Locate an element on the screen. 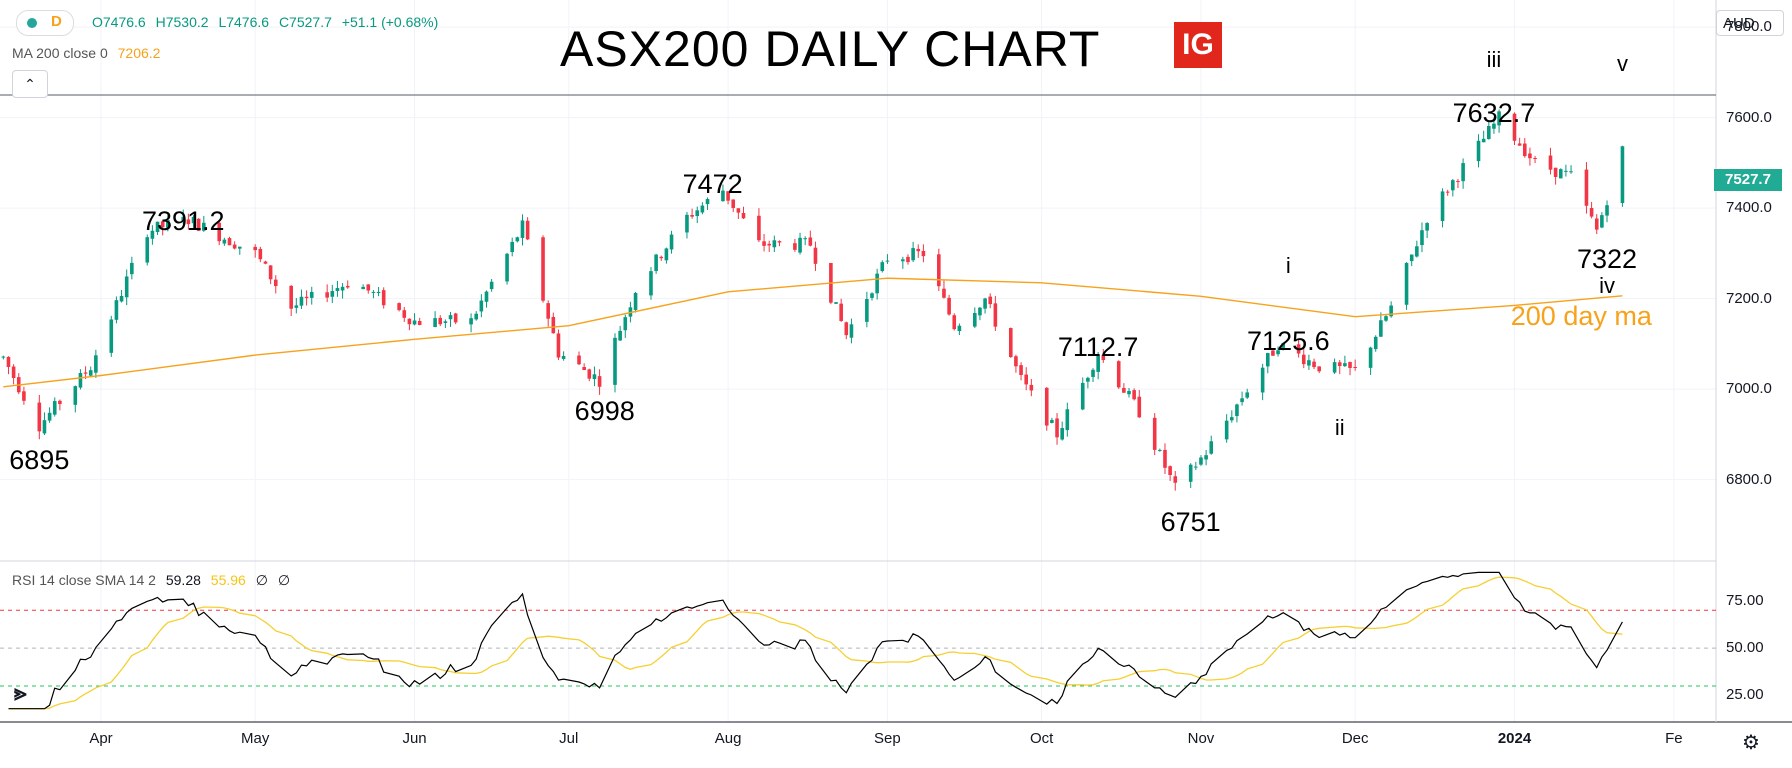 The width and height of the screenshot is (1792, 768). rsi-tick-label: 50.00 is located at coordinates (1745, 648).